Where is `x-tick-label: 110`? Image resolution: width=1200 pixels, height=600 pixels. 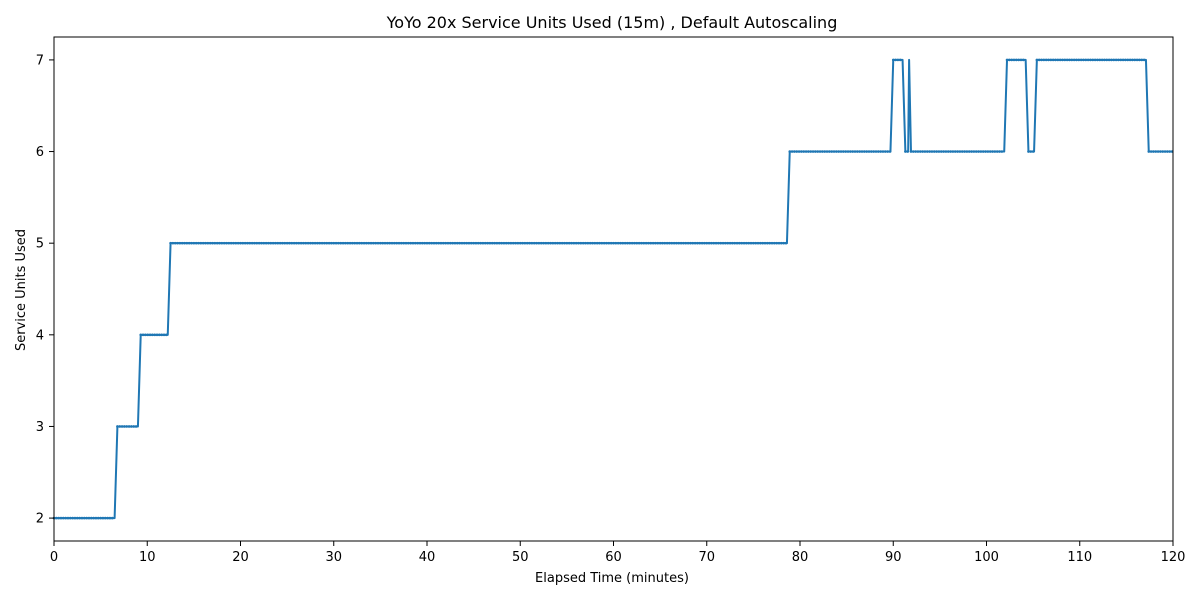
x-tick-label: 110 is located at coordinates (1079, 557).